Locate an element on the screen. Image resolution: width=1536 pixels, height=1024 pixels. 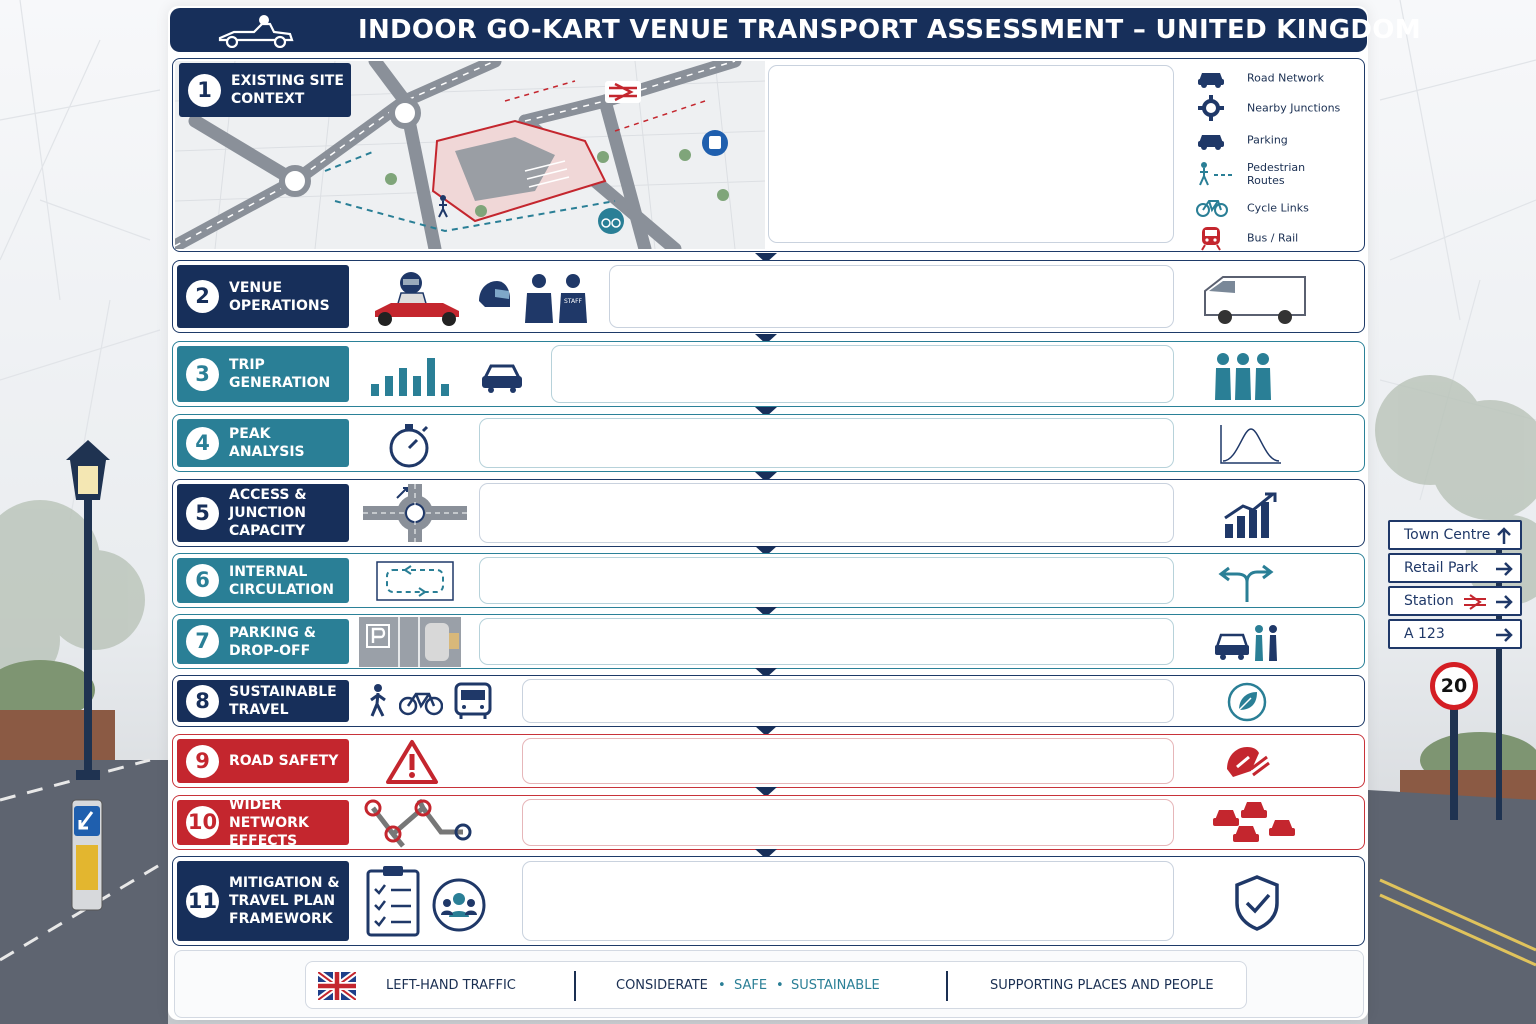
car-icon is located at coordinates (502, 378).